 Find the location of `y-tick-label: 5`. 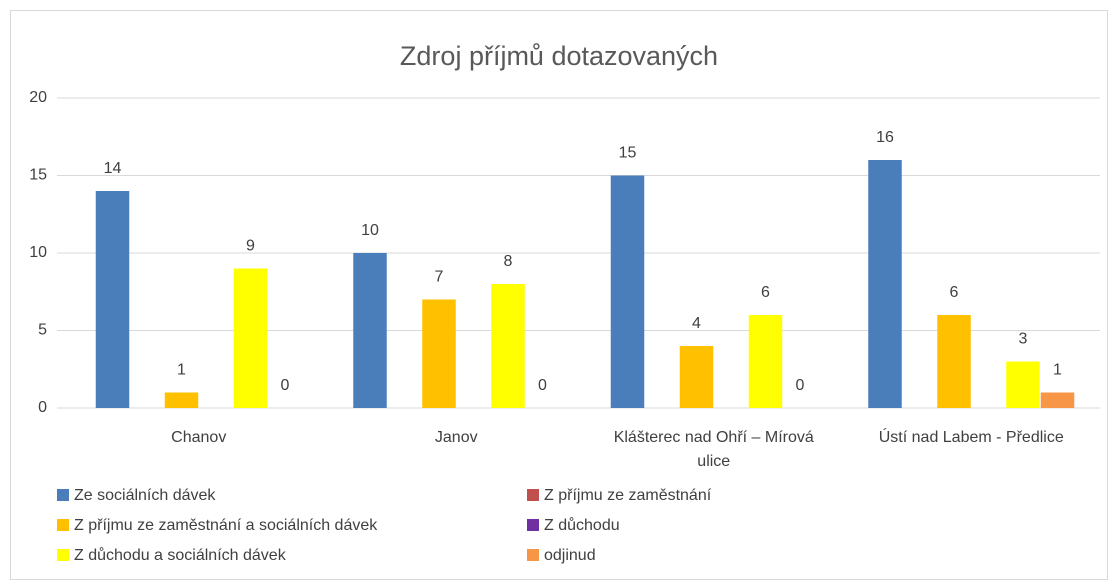

y-tick-label: 5 is located at coordinates (42, 330).